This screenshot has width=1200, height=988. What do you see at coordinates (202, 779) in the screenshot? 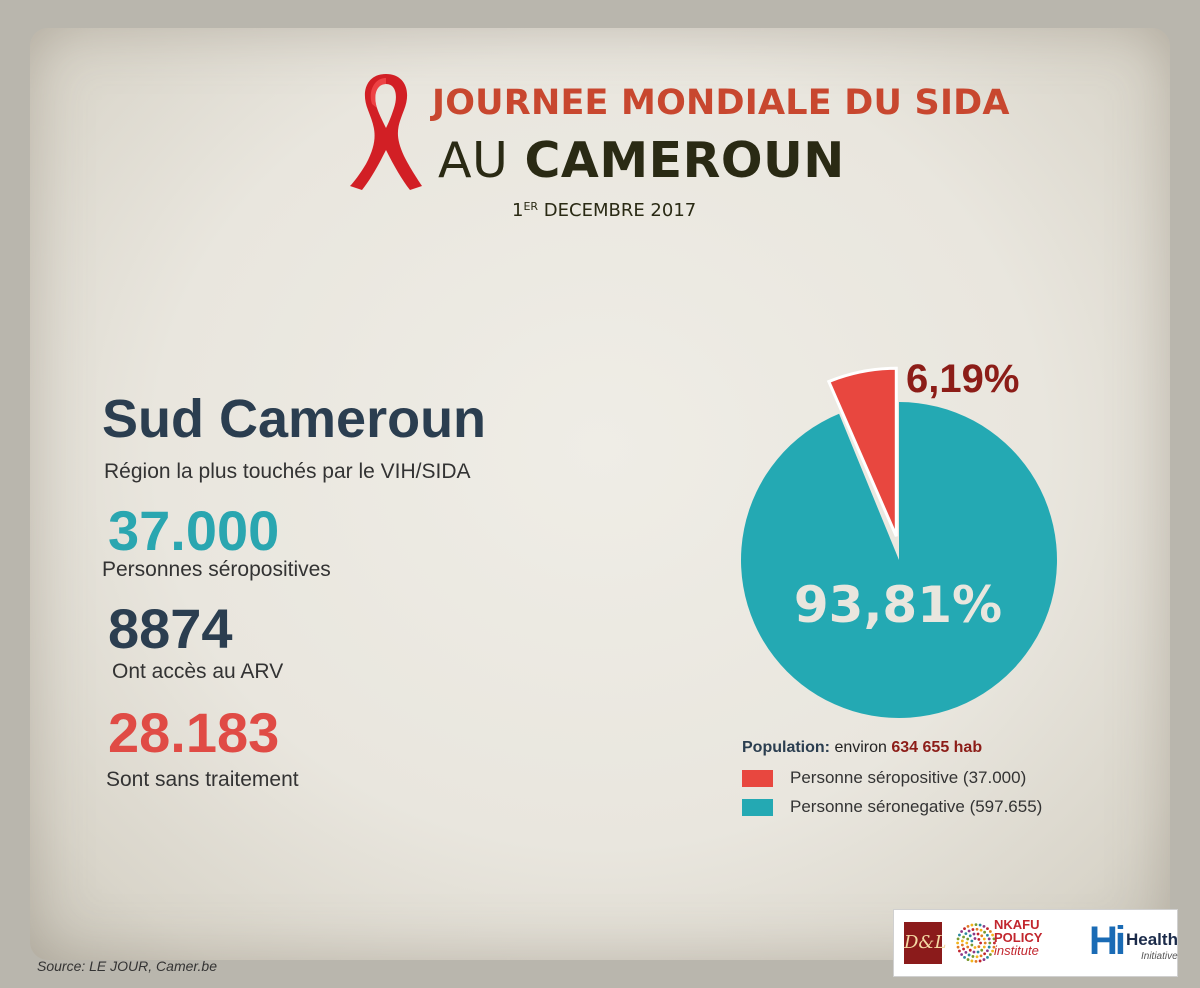
I see `untreated-label: Sont sans traitement` at bounding box center [202, 779].